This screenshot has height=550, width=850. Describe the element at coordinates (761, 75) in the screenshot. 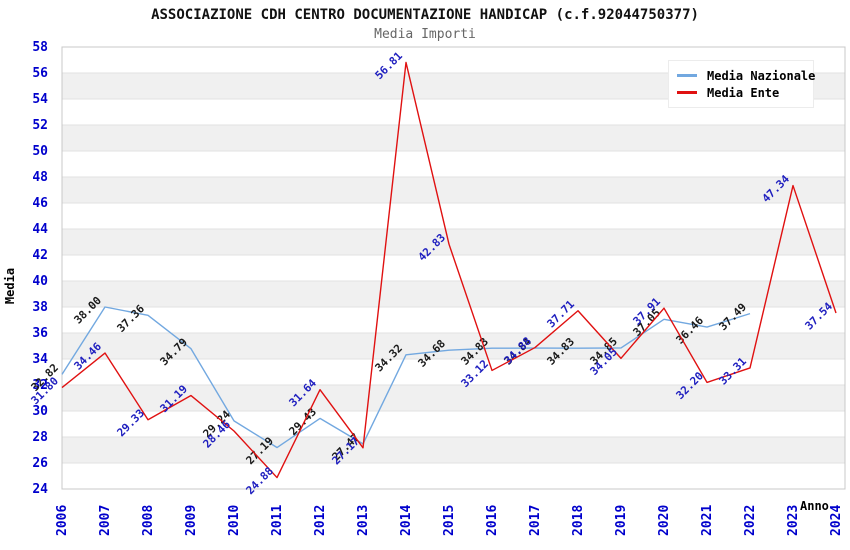

I see `legend-label-media-nazionale: Media Nazionale` at that location.